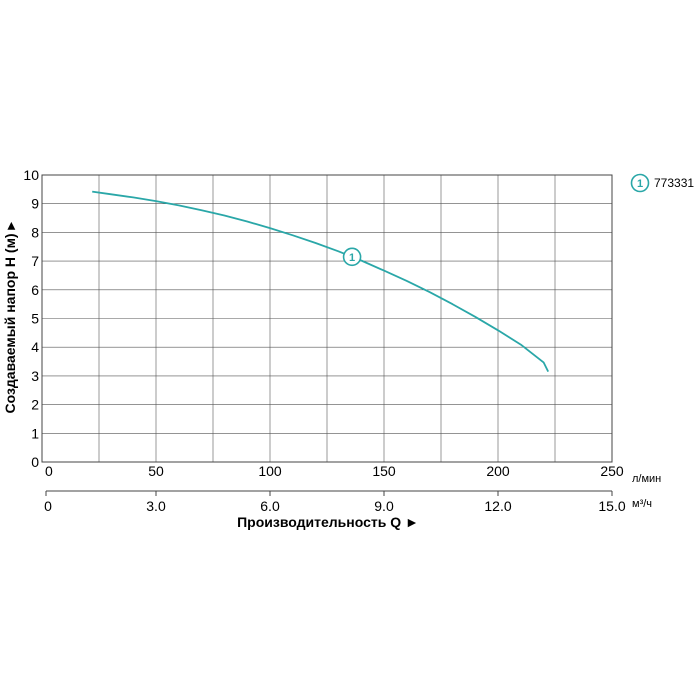 The height and width of the screenshot is (700, 700). What do you see at coordinates (35, 462) in the screenshot?
I see `y-tick-label: 0` at bounding box center [35, 462].